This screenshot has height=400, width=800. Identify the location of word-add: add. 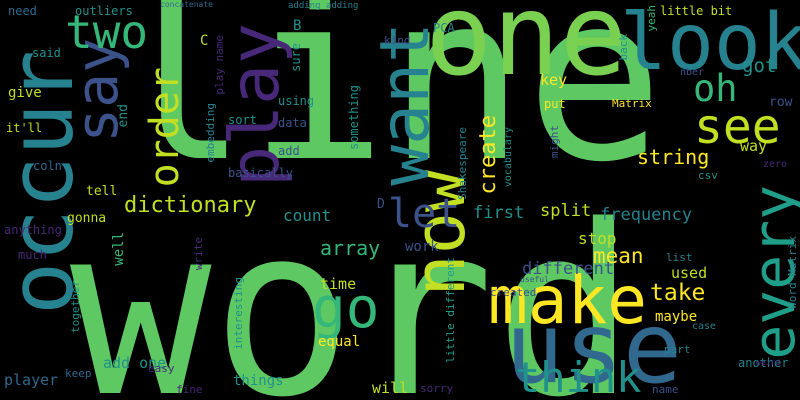
(289, 151).